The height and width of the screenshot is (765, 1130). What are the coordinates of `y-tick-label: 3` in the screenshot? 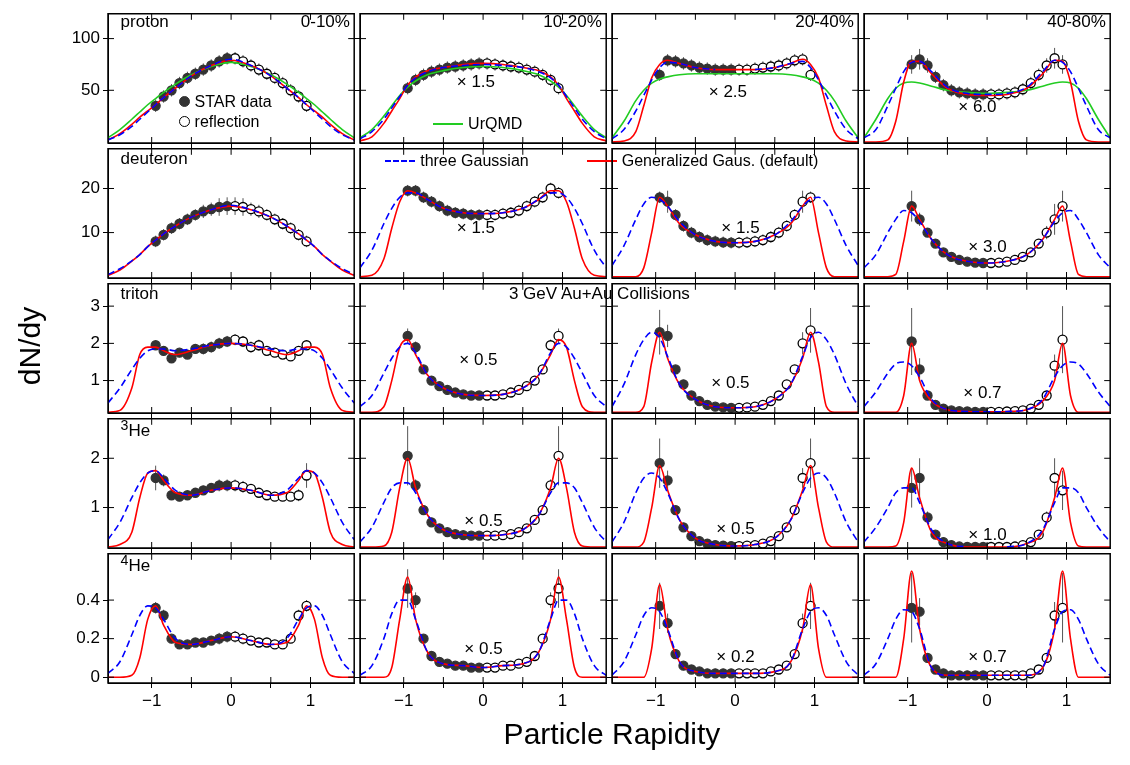 It's located at (95, 305).